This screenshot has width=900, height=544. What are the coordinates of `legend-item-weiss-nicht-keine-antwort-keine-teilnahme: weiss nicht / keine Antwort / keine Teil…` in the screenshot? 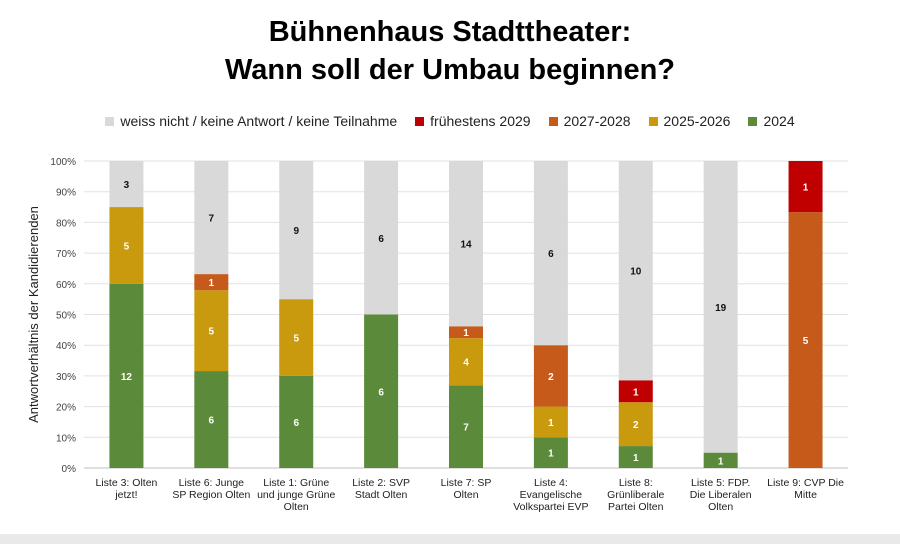 It's located at (251, 121).